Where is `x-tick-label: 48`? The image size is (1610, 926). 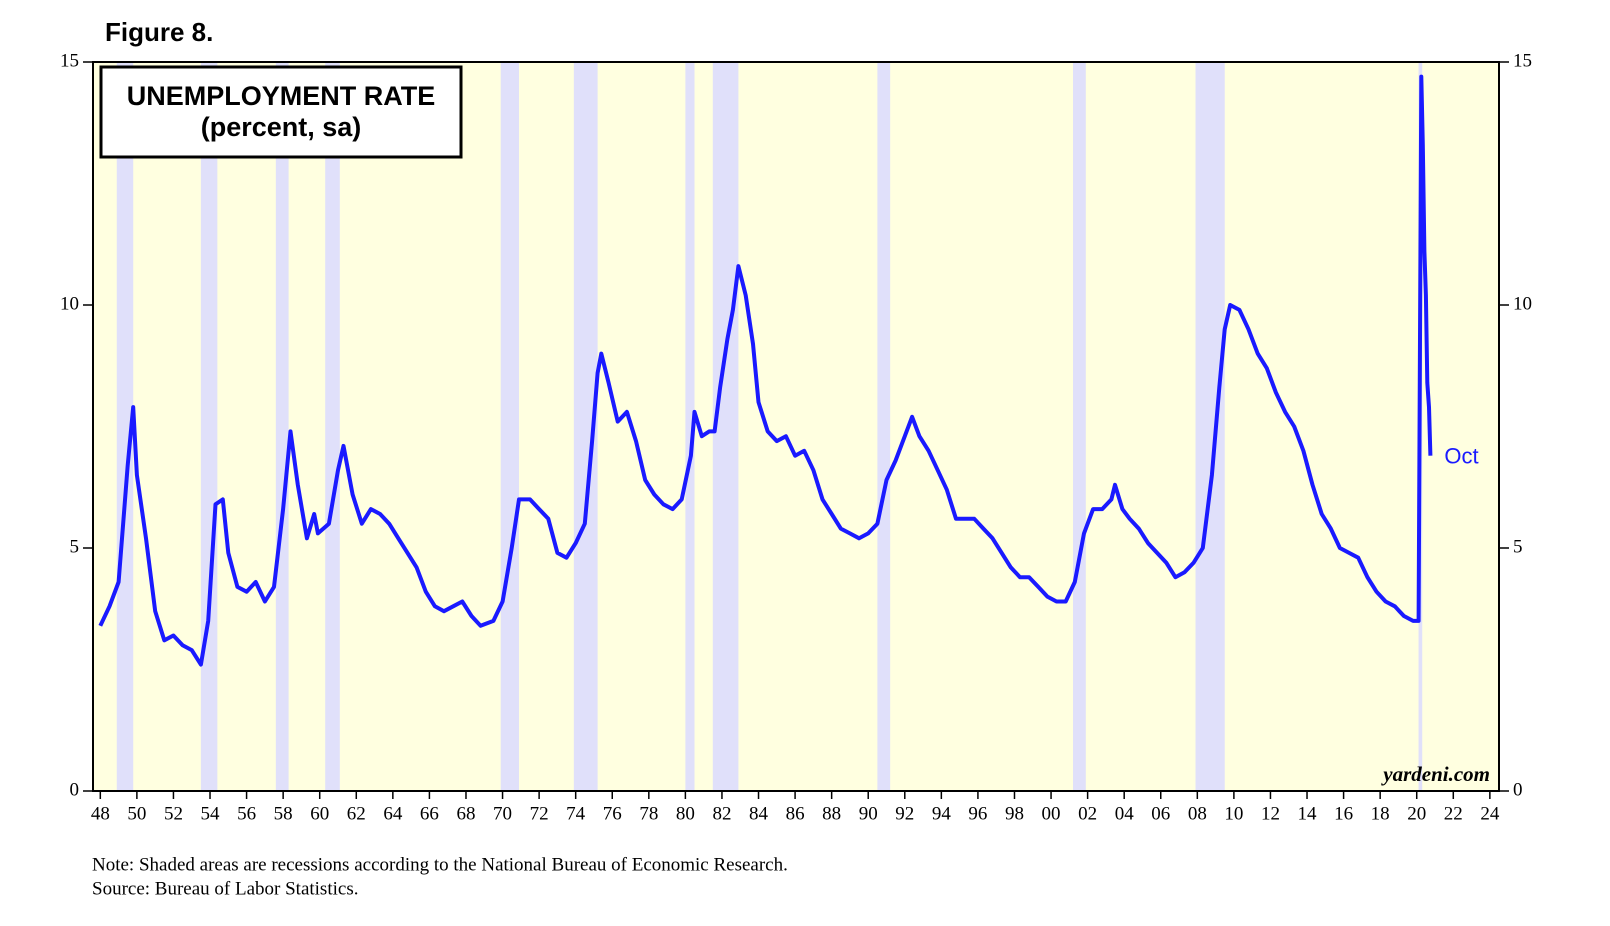 x-tick-label: 48 is located at coordinates (100, 813).